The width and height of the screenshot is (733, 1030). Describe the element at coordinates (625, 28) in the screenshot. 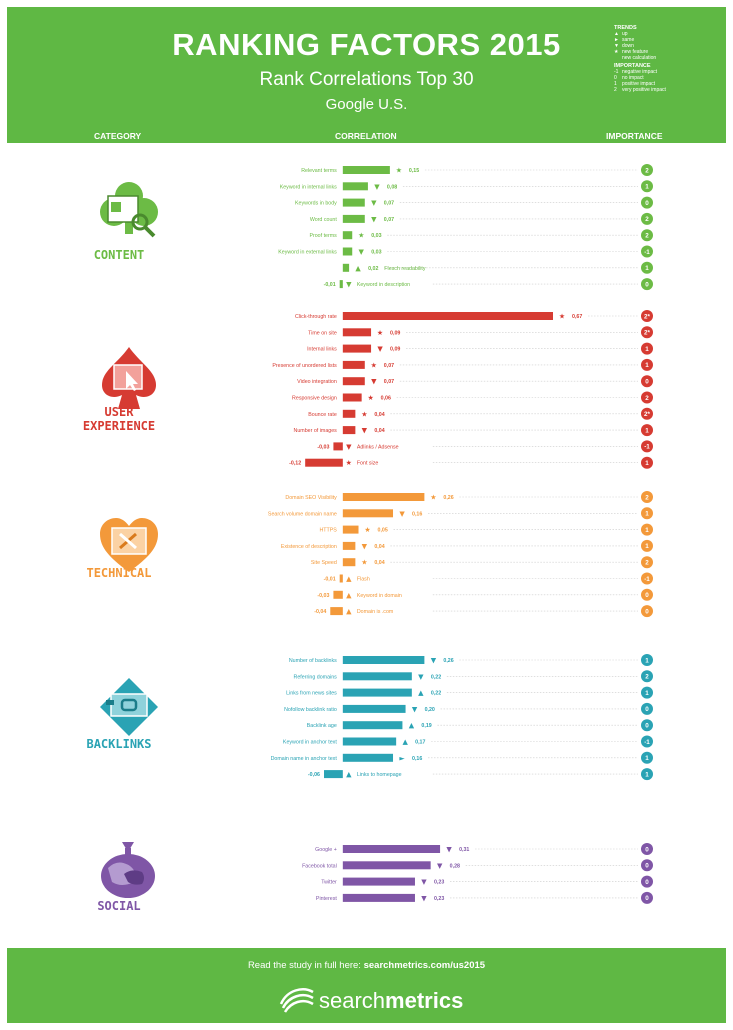

I see `legend-trends-heading: TRENDS` at that location.